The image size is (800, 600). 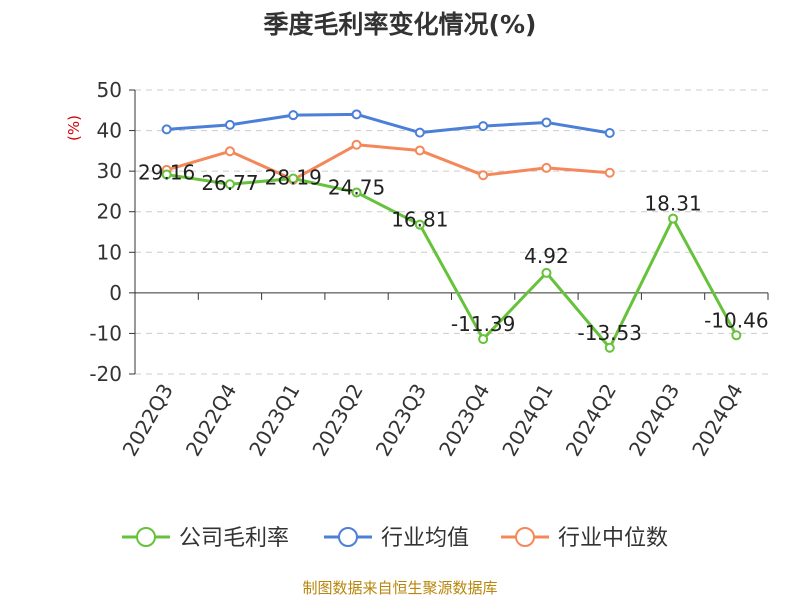 I want to click on legend-label: 行业均值, so click(x=425, y=538).